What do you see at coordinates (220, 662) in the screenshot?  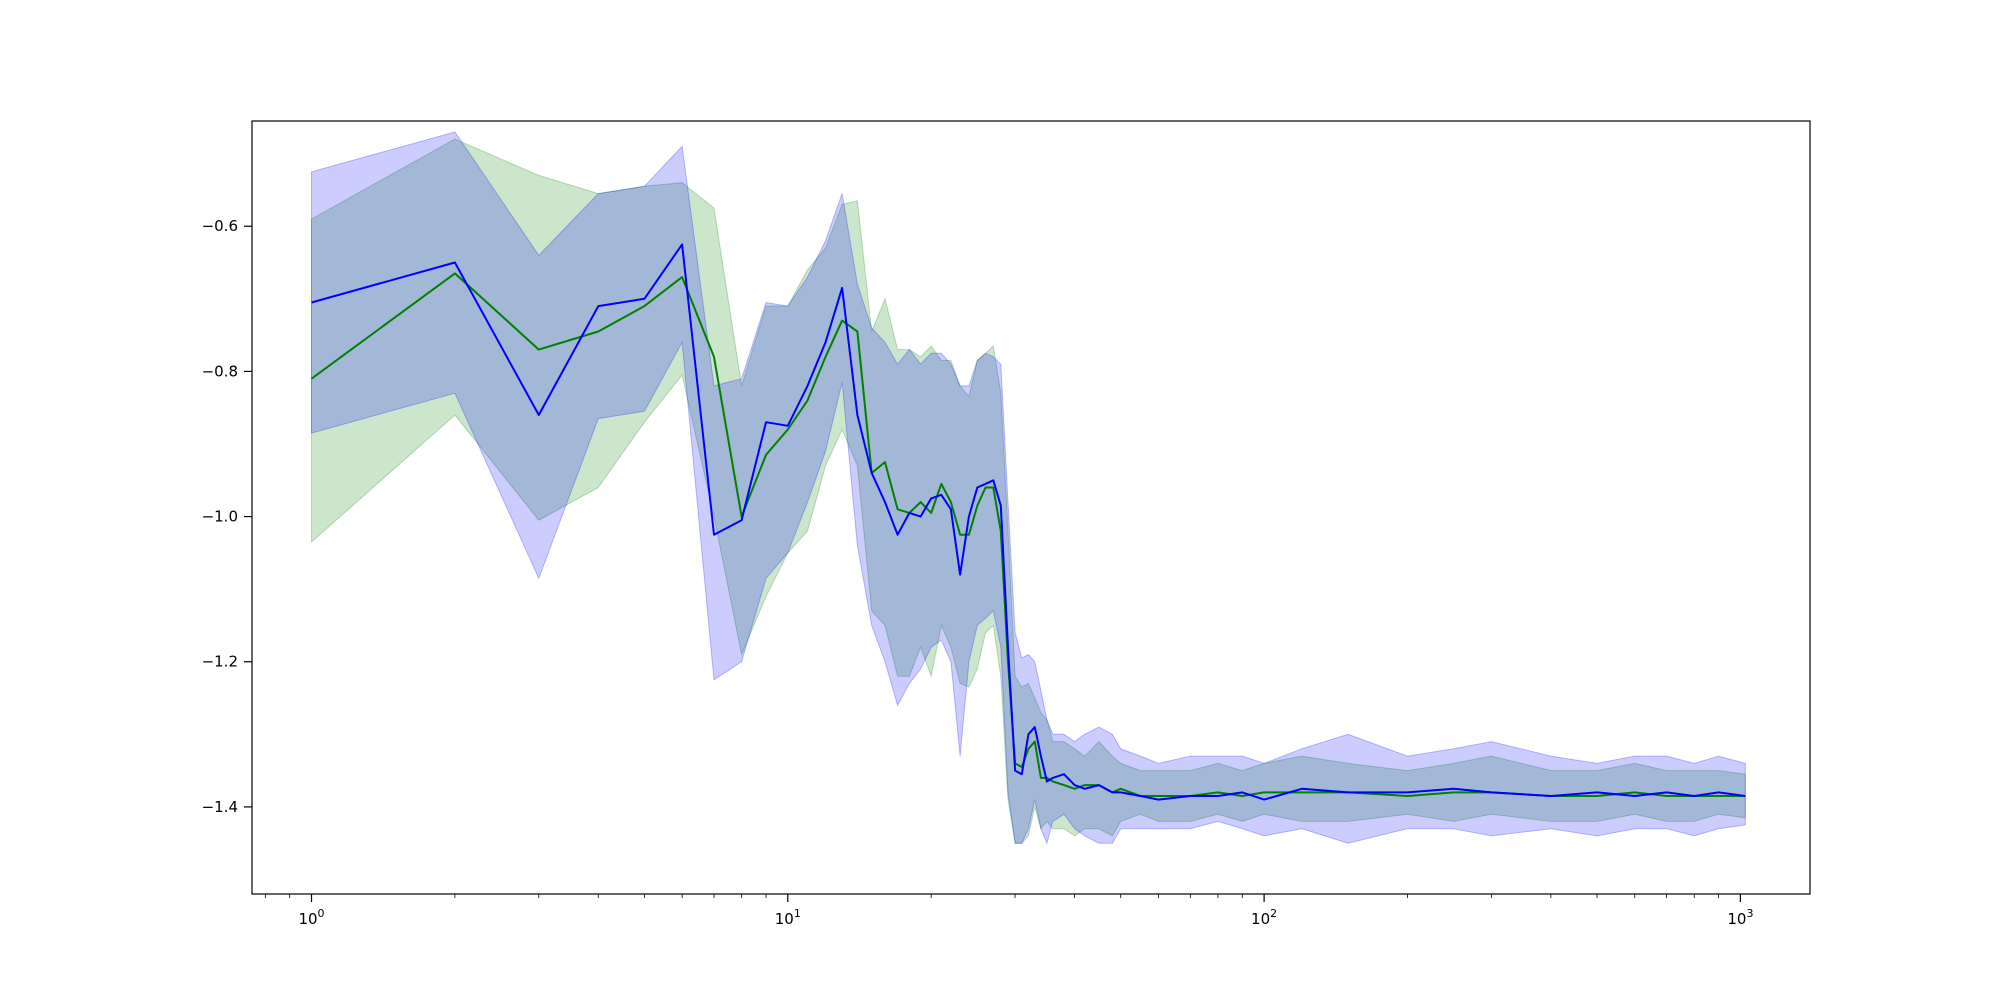 I see `y-tick-label: −1.2` at bounding box center [220, 662].